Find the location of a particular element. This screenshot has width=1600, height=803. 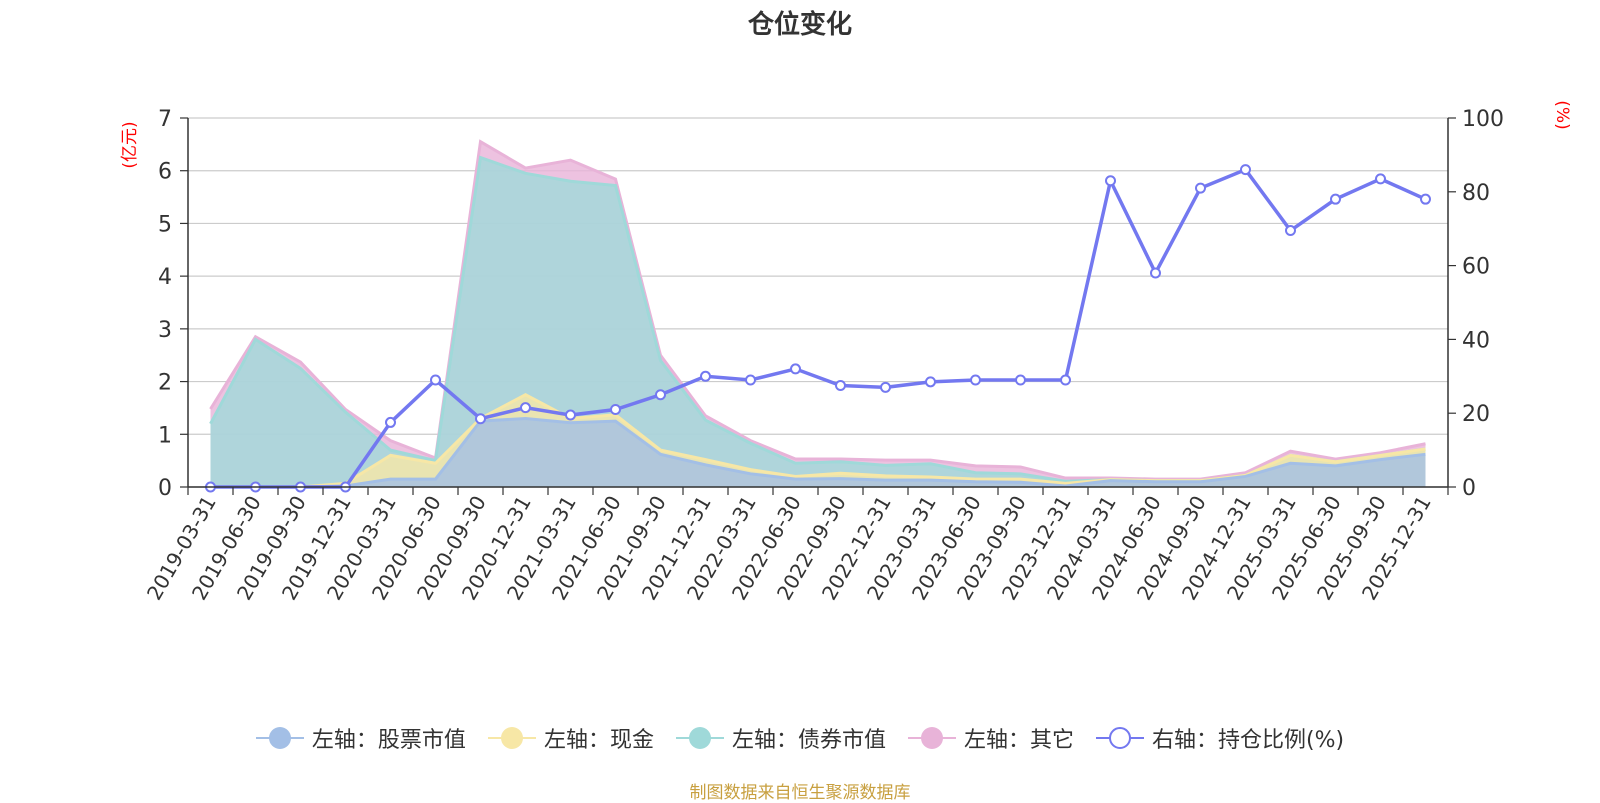

area-stock is located at coordinates (818, 452).